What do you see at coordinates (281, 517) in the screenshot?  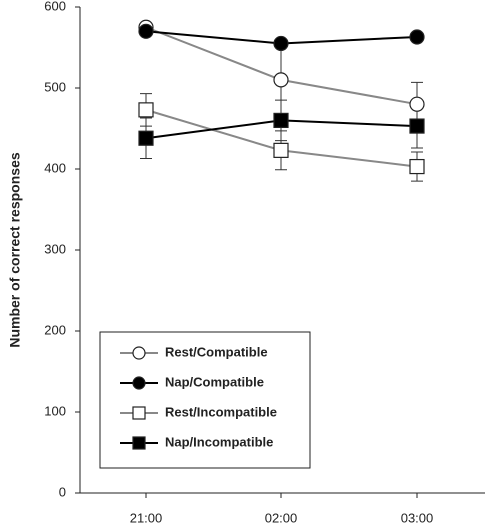 I see `x-tick-label: 02:00` at bounding box center [281, 517].